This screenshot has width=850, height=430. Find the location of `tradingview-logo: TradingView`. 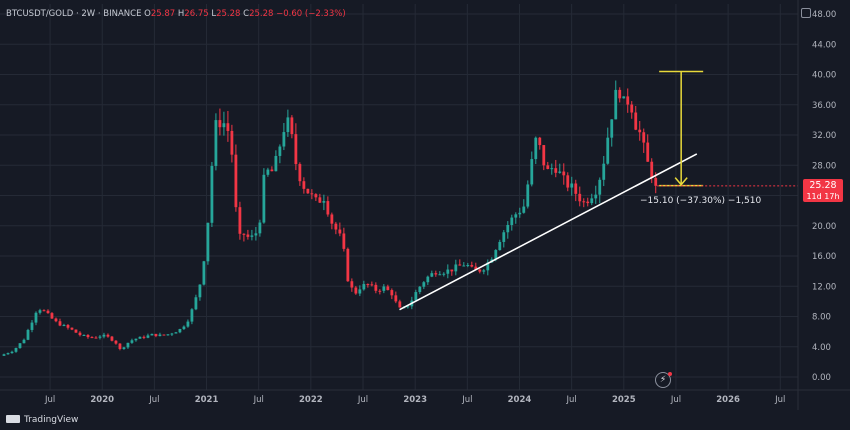

tradingview-logo: TradingView is located at coordinates (42, 420).